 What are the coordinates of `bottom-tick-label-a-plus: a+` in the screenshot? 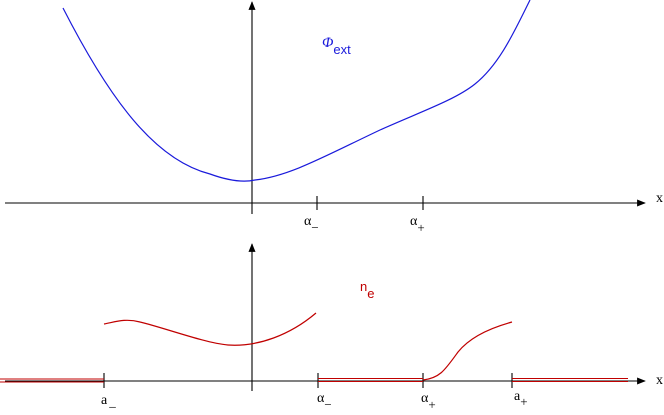 It's located at (521, 399).